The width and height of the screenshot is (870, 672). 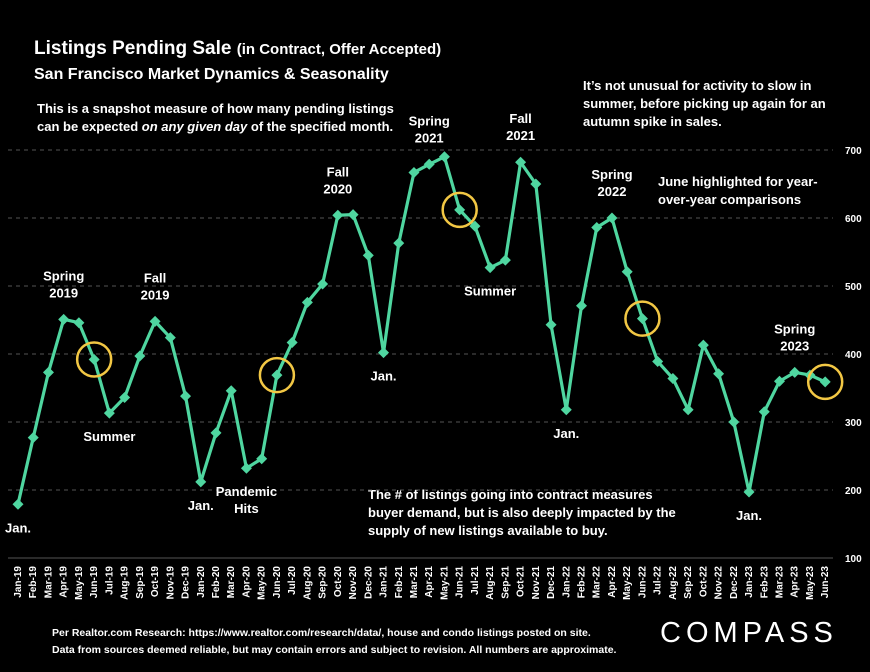 I want to click on x-tick-label: Apr-21, so click(x=429, y=582).